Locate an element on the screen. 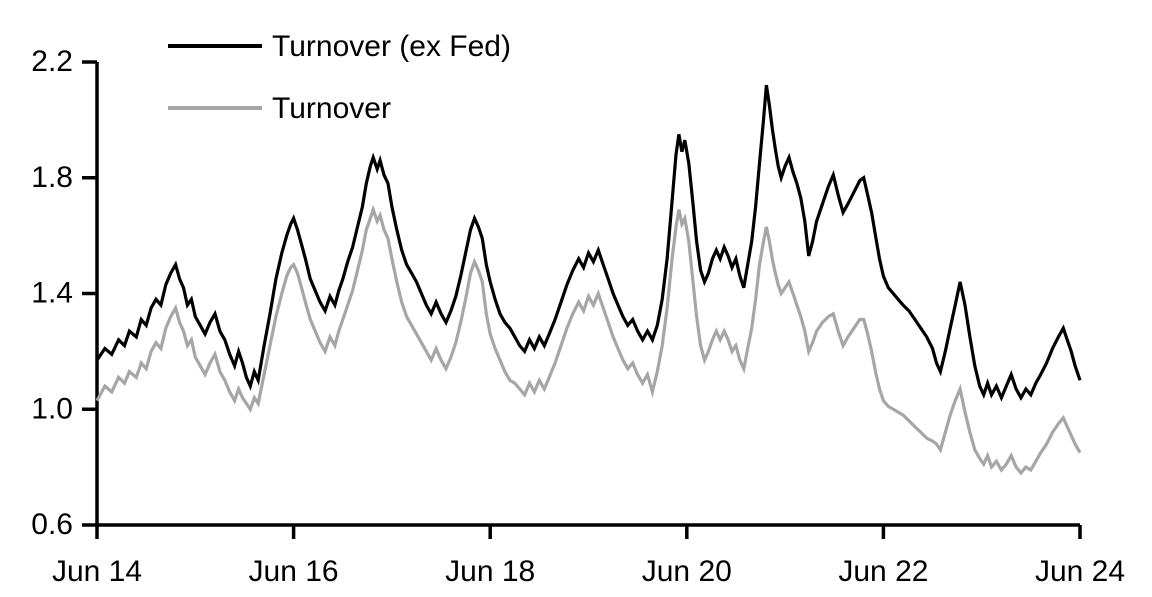 The image size is (1152, 597). x-axis-tick-label: Jun 24 is located at coordinates (1080, 571).